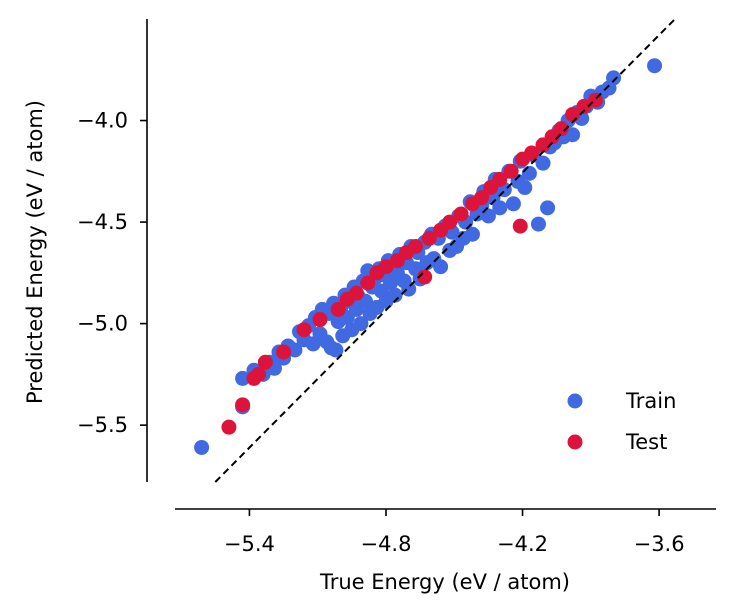 This screenshot has width=736, height=616. I want to click on y-ticks: −4.0 −4.5 −5.0 −5.5, so click(112, 273).